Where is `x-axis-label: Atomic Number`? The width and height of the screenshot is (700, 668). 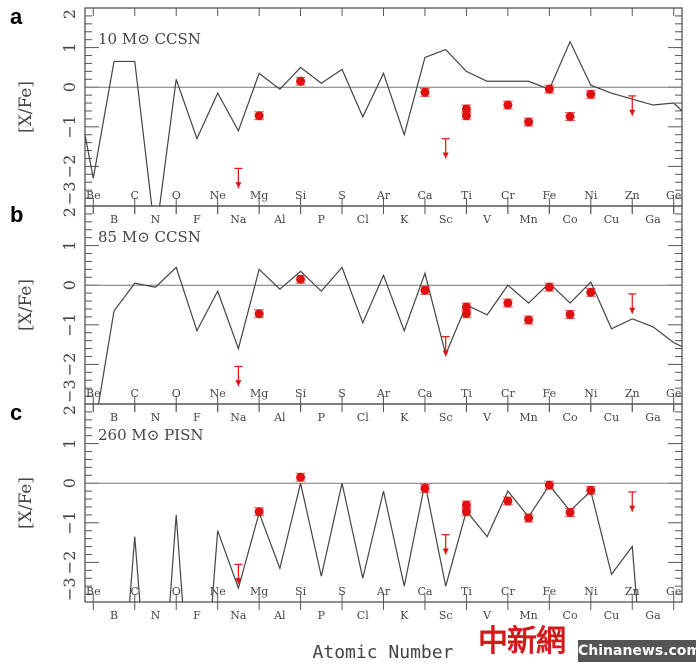
x-axis-label: Atomic Number is located at coordinates (383, 652).